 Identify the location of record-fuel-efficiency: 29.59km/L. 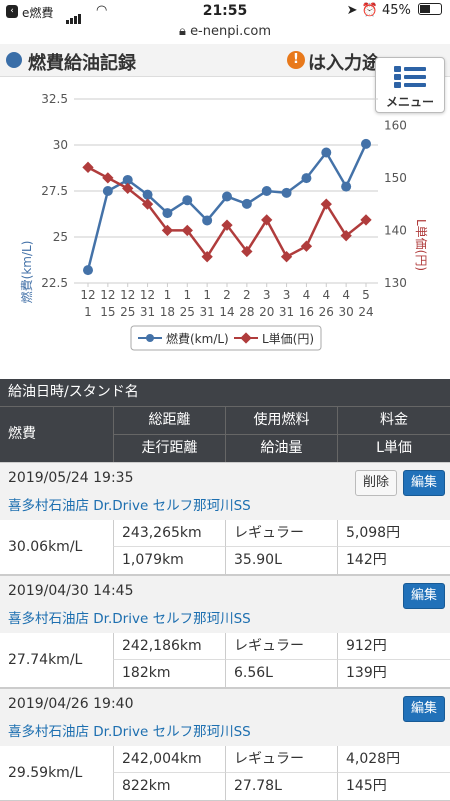
(45, 773).